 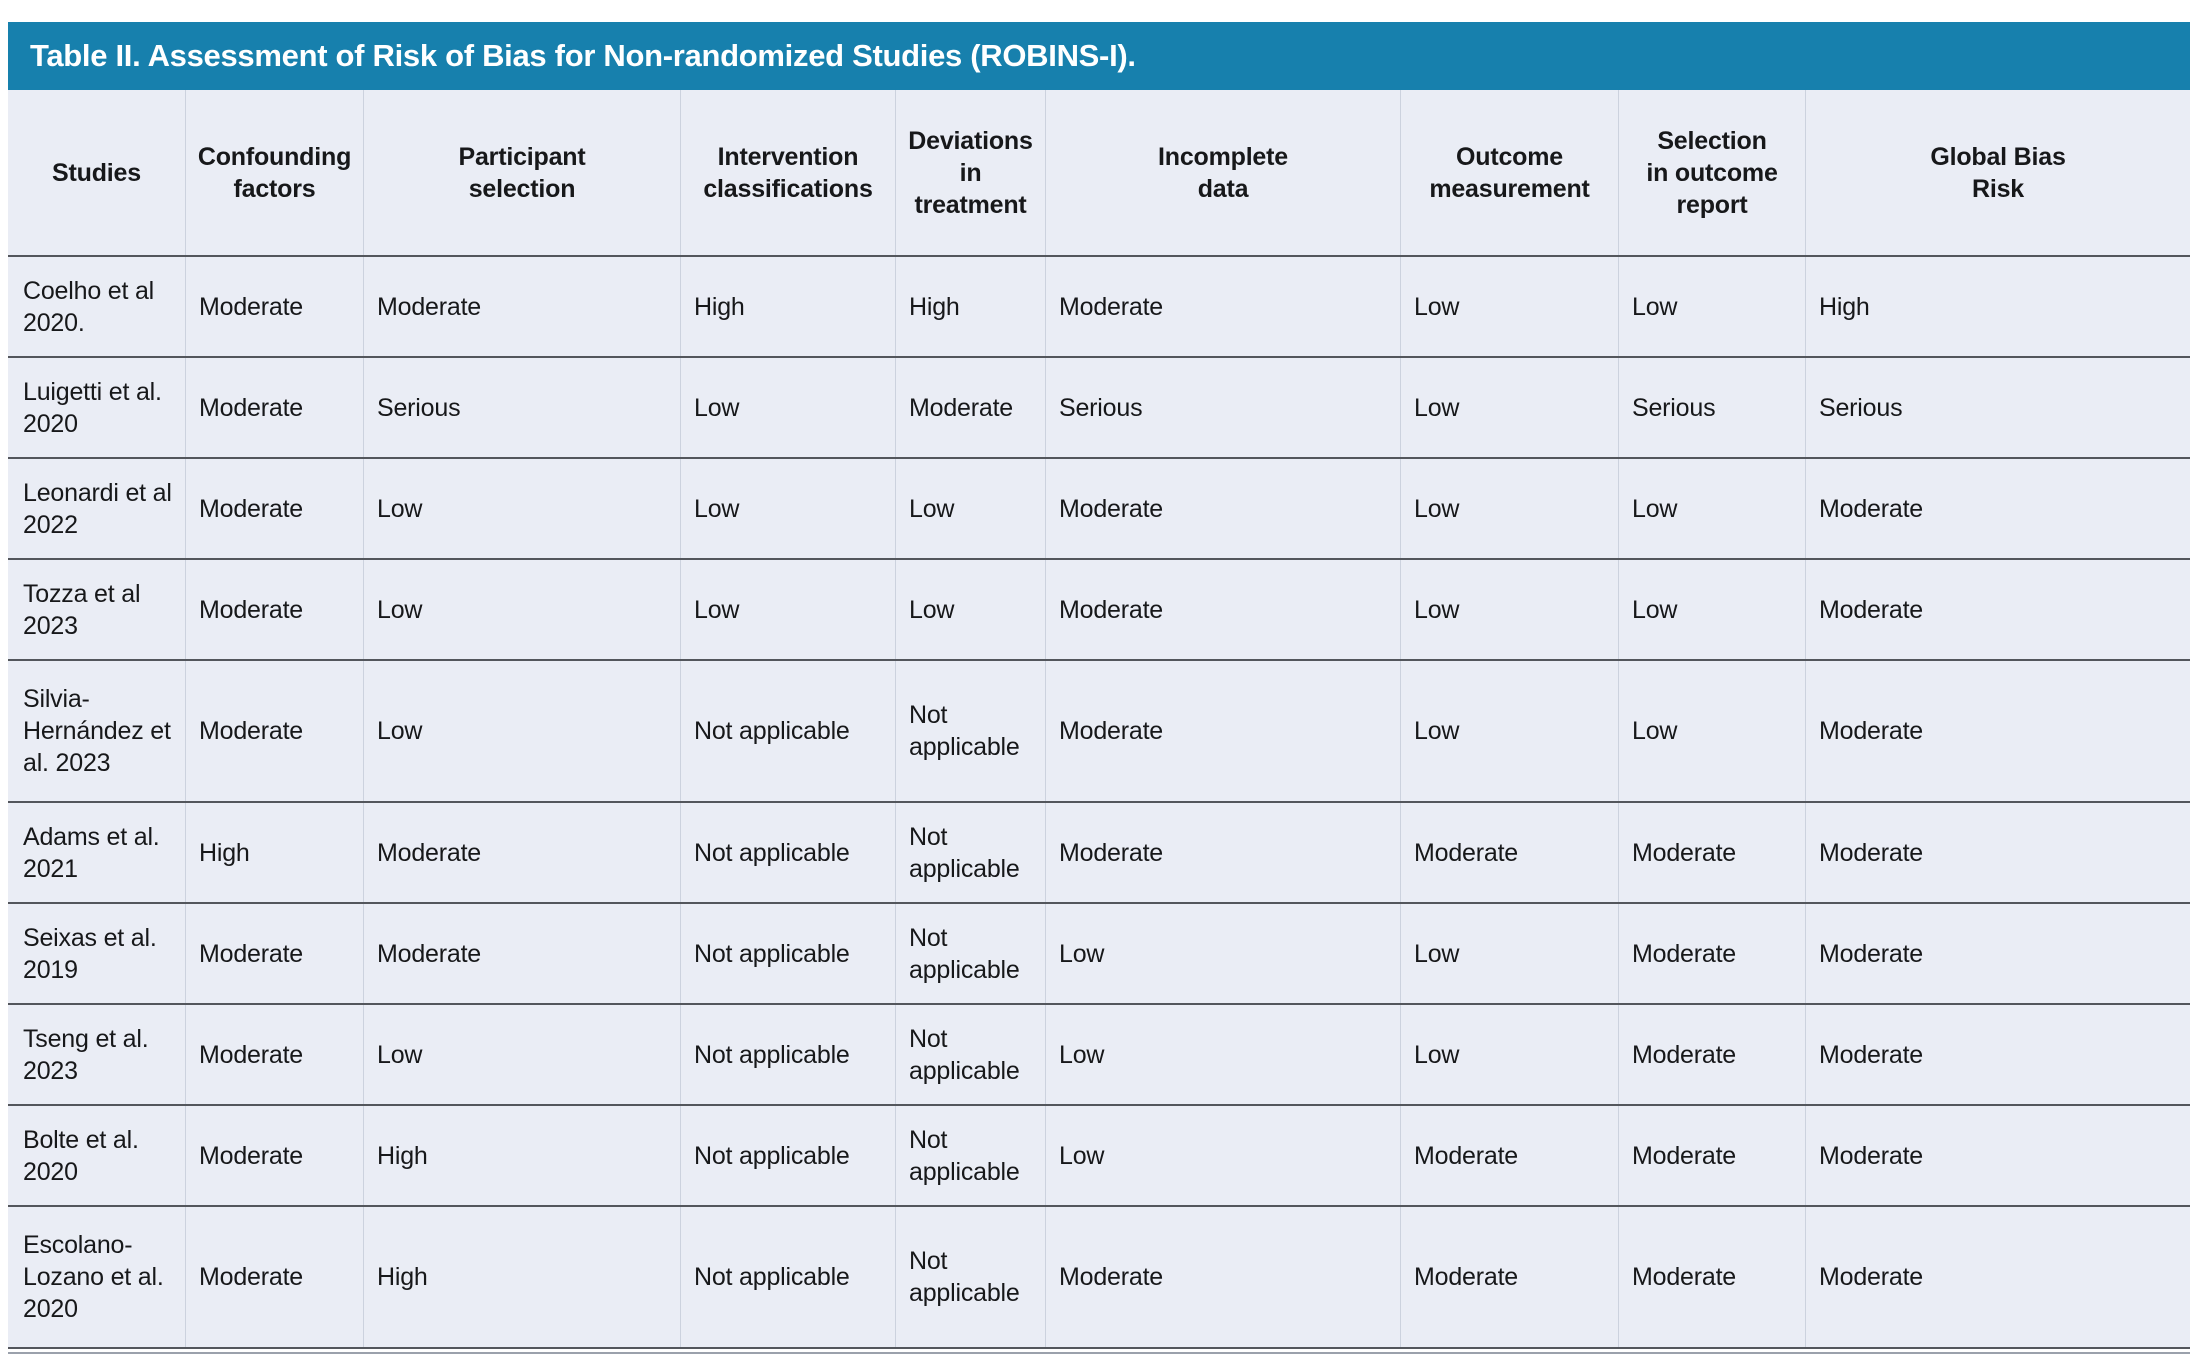 I want to click on risk-cell-intervention-classifications: High, so click(x=787, y=306).